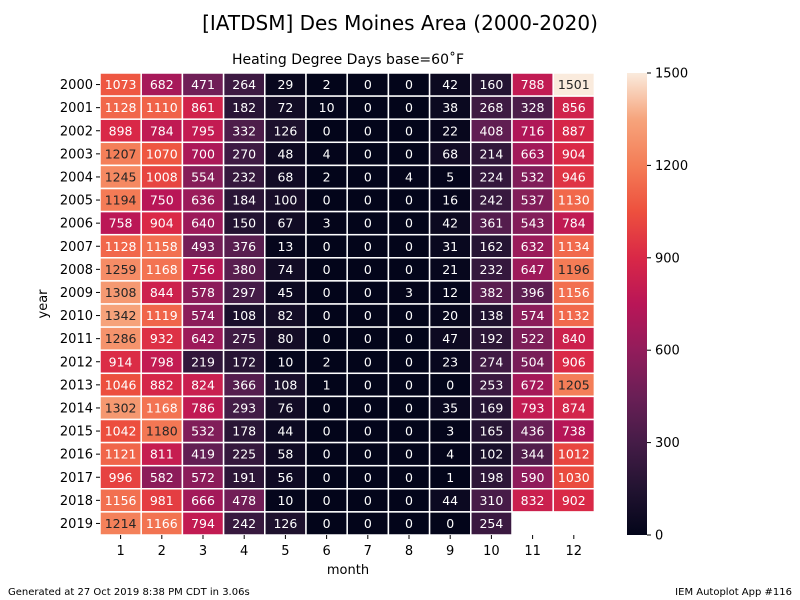 Image resolution: width=800 pixels, height=600 pixels. Describe the element at coordinates (574, 269) in the screenshot. I see `cell-value-label: 1196` at that location.